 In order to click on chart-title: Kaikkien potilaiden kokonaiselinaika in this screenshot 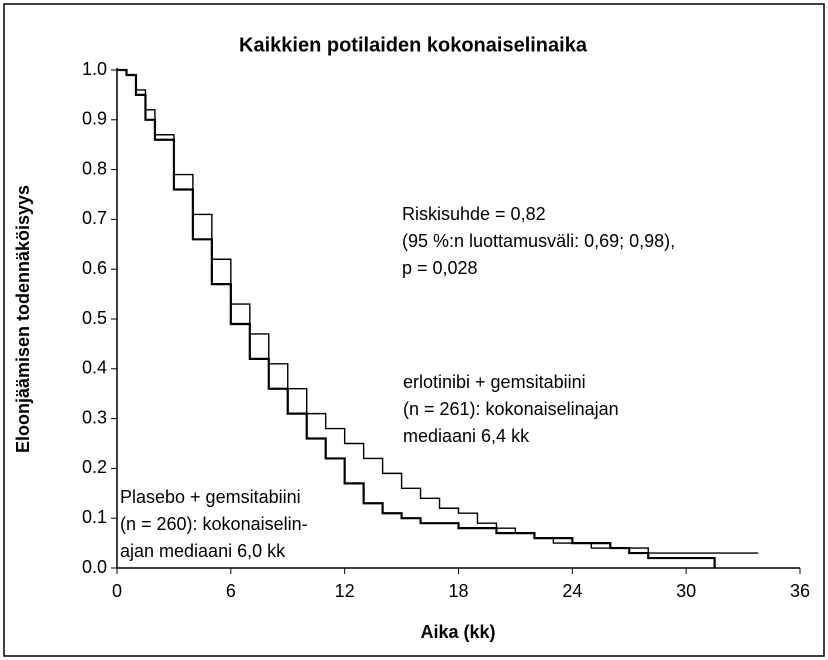, I will do `click(413, 45)`.